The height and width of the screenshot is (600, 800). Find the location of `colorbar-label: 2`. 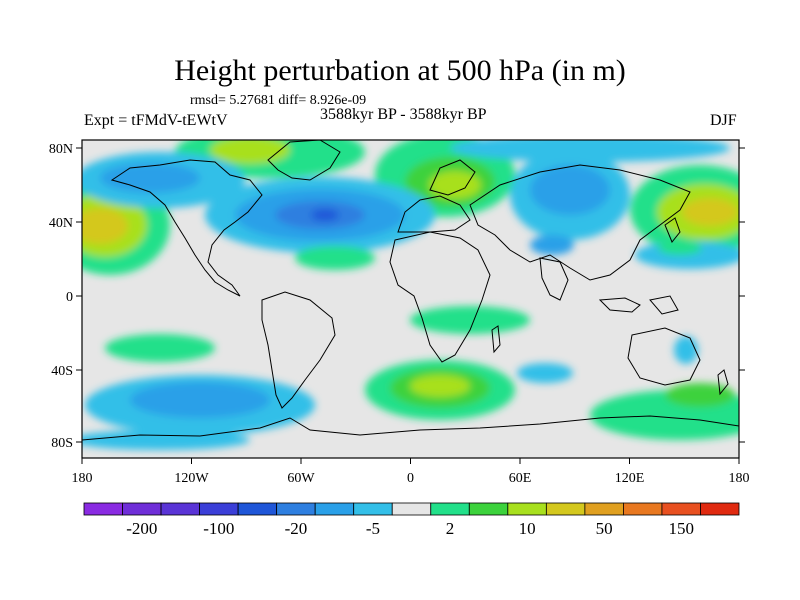

colorbar-label: 2 is located at coordinates (450, 528).